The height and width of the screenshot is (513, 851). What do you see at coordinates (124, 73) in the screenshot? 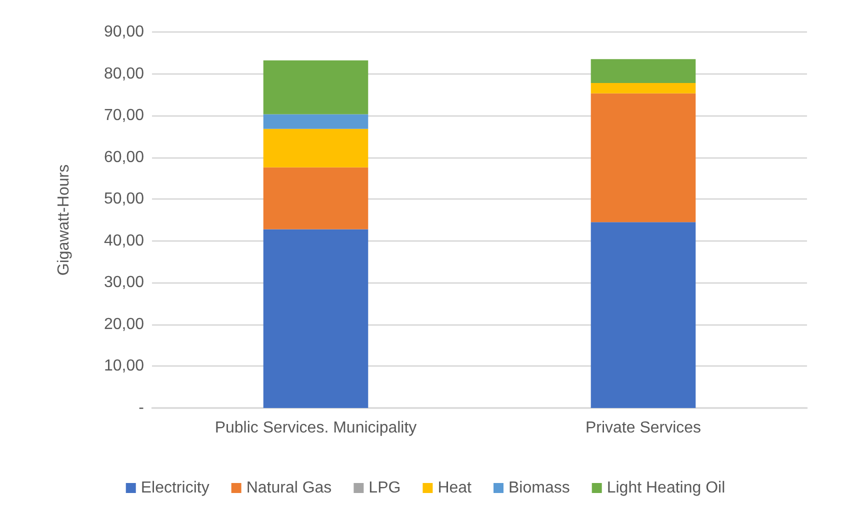
I see `y-tick-label: 80,00` at bounding box center [124, 73].